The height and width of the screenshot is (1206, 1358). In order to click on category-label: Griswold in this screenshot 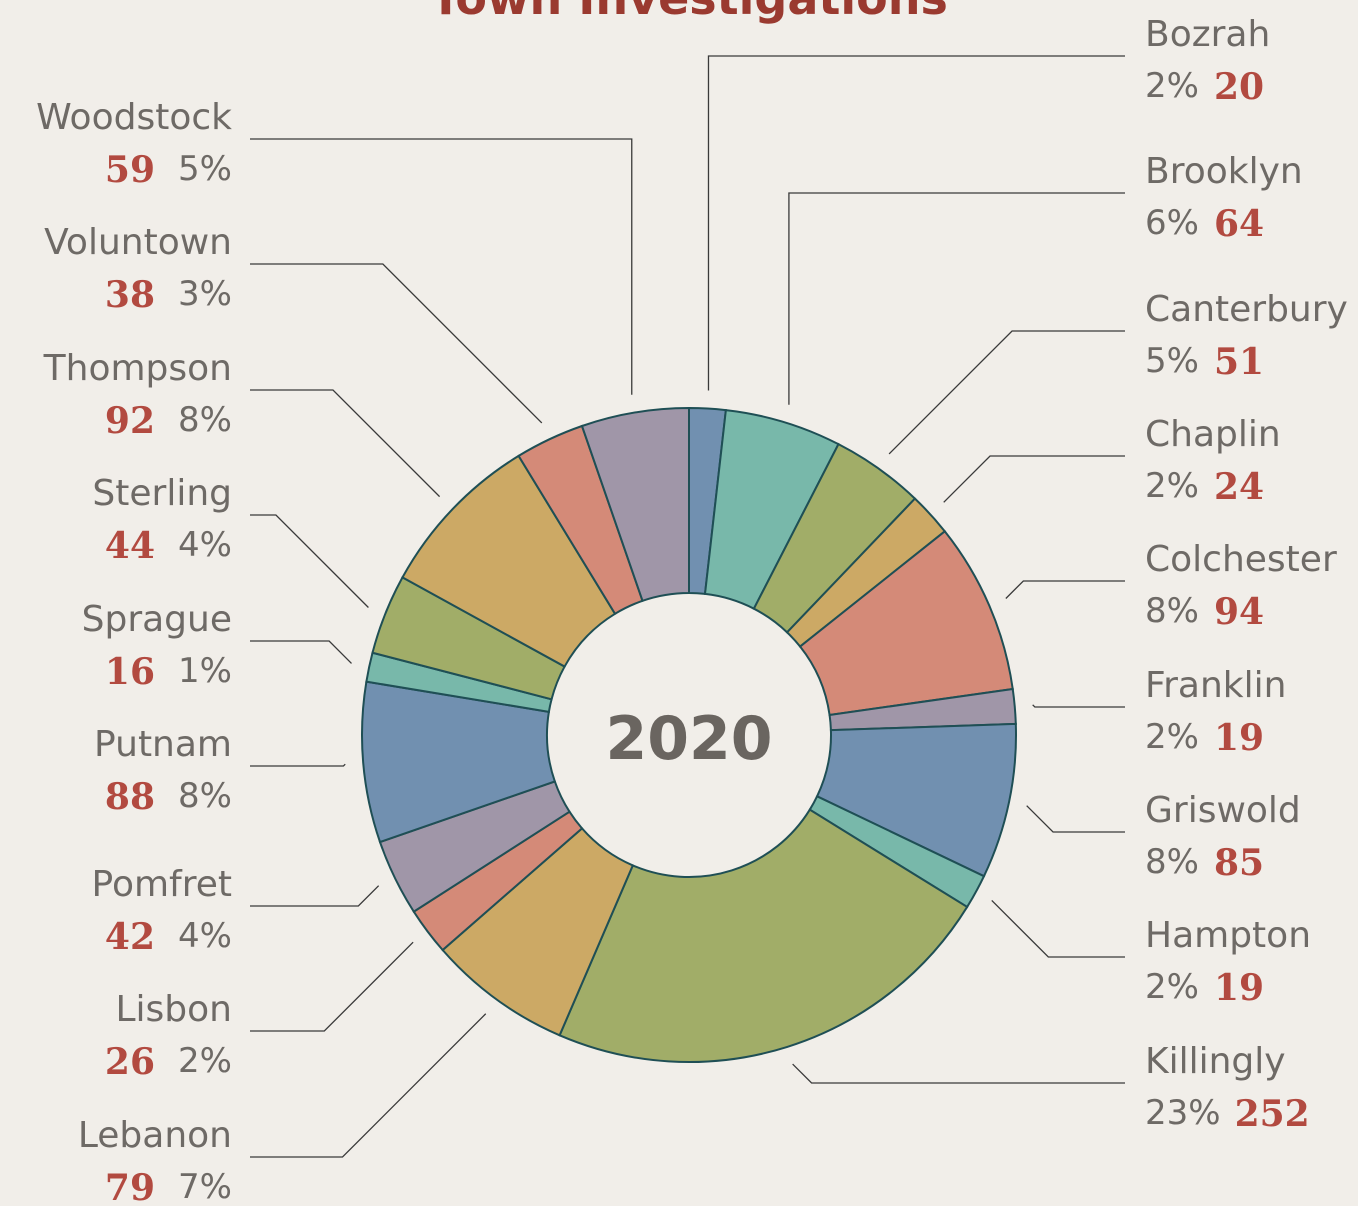, I will do `click(1223, 810)`.